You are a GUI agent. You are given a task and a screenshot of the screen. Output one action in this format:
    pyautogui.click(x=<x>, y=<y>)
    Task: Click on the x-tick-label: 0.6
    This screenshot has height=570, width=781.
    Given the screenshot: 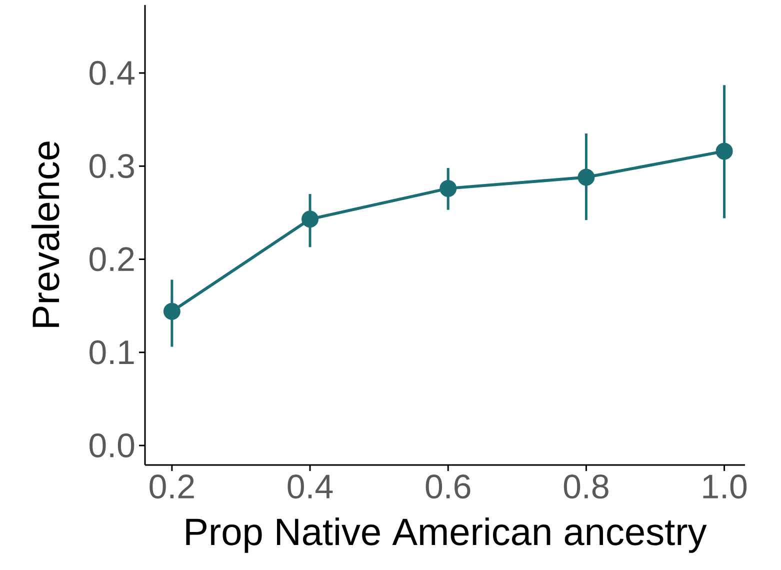 What is the action you would take?
    pyautogui.click(x=448, y=486)
    